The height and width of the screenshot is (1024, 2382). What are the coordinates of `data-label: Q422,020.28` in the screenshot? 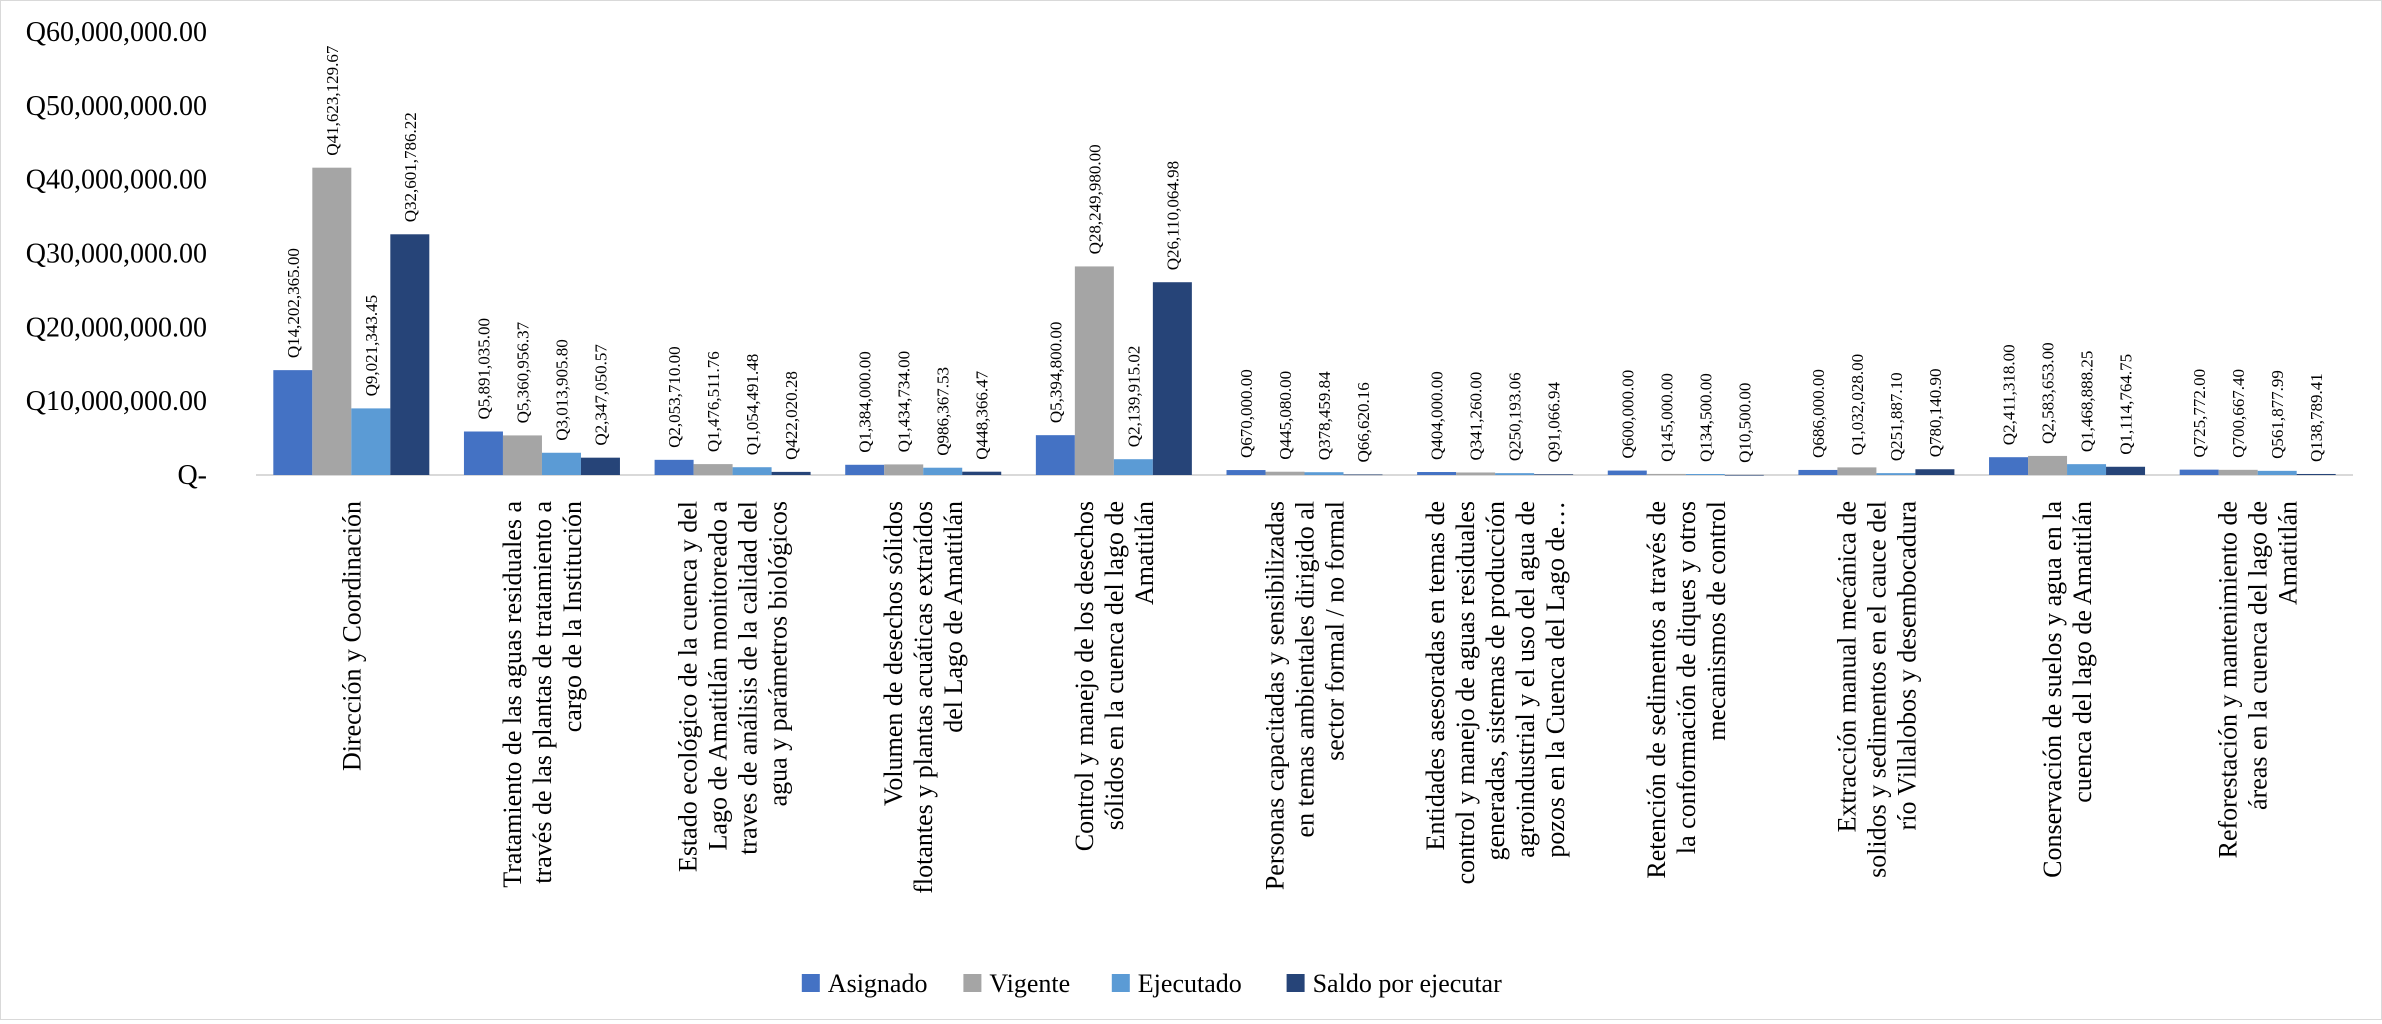 It's located at (791, 415).